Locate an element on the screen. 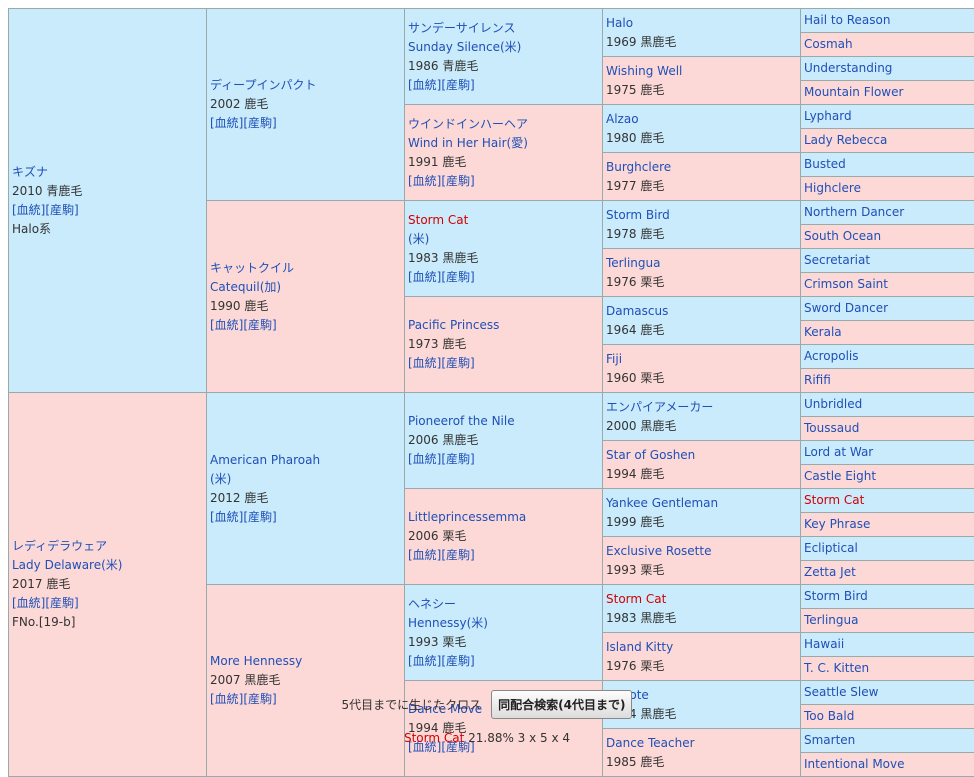 The height and width of the screenshot is (777, 974). horse-link: Key Phrase is located at coordinates (889, 524).